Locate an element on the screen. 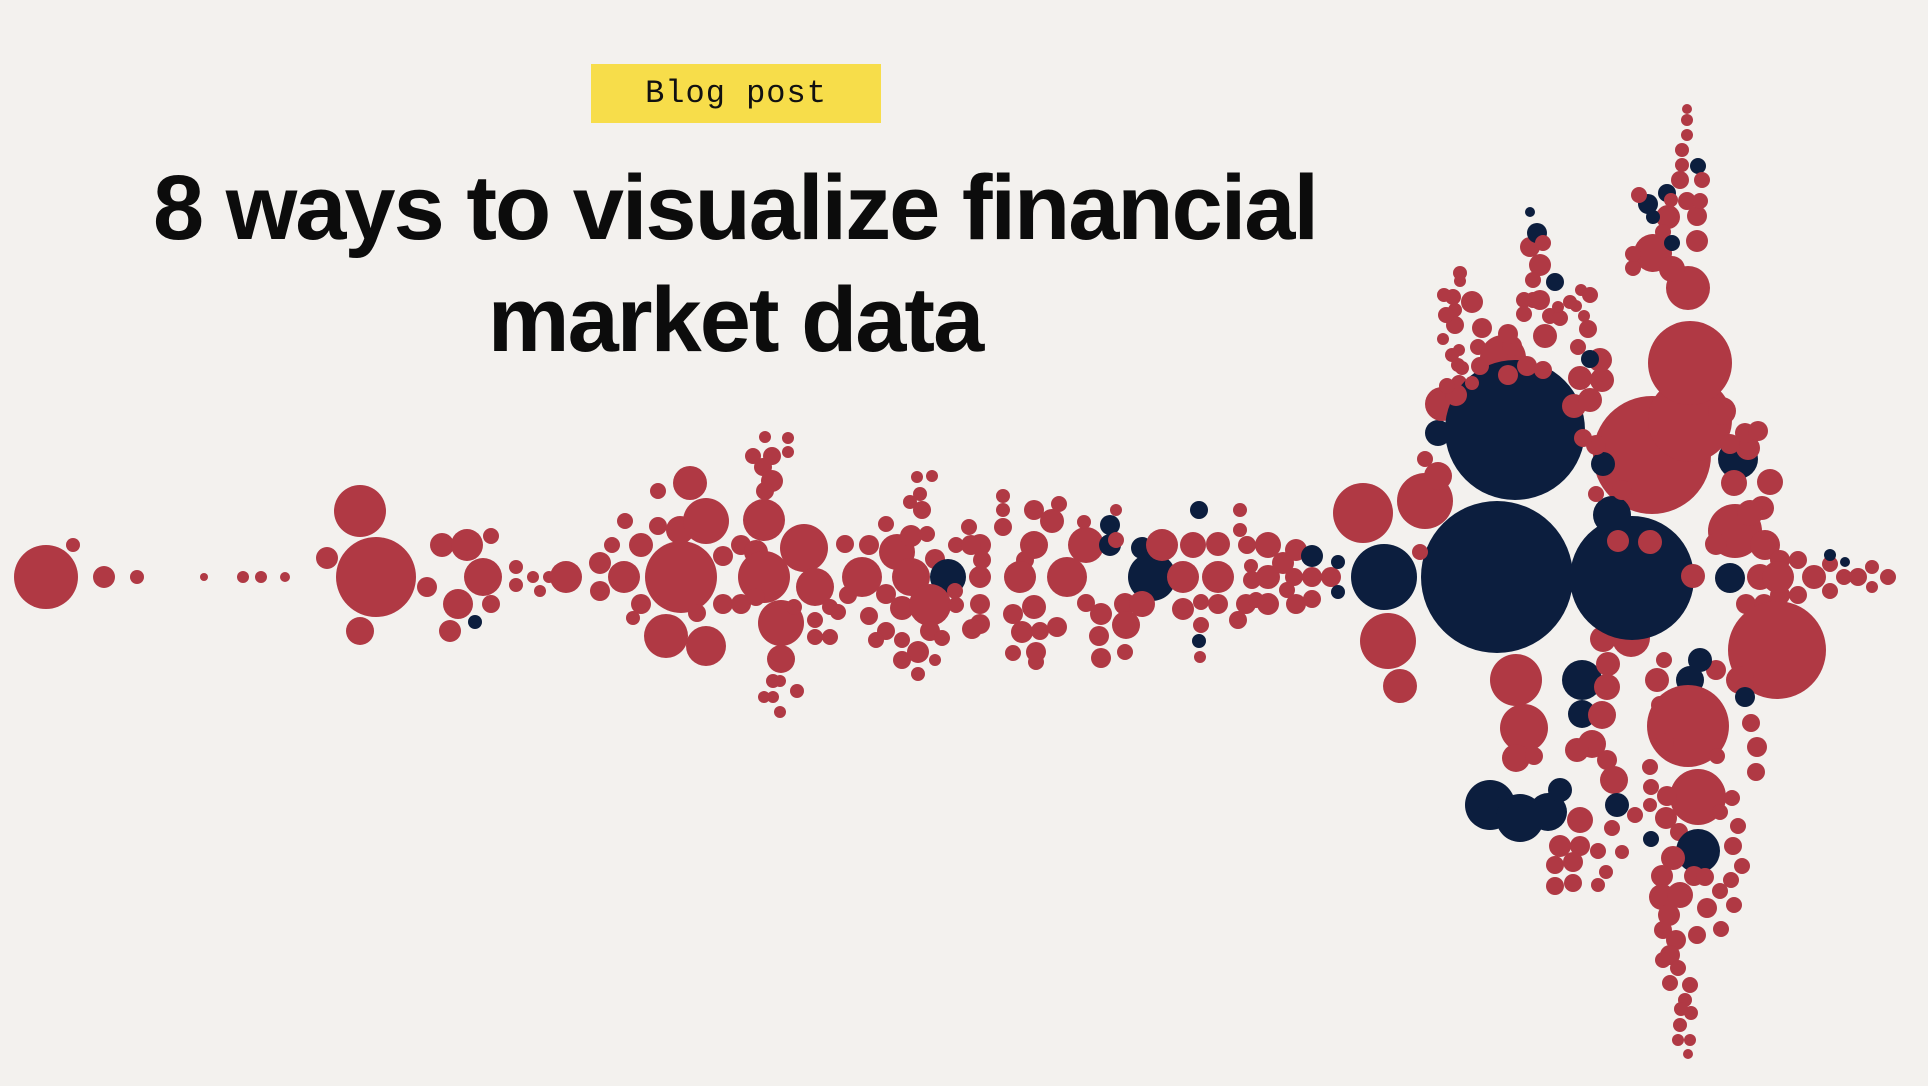  blog-post-badge: Blog post is located at coordinates (736, 93).